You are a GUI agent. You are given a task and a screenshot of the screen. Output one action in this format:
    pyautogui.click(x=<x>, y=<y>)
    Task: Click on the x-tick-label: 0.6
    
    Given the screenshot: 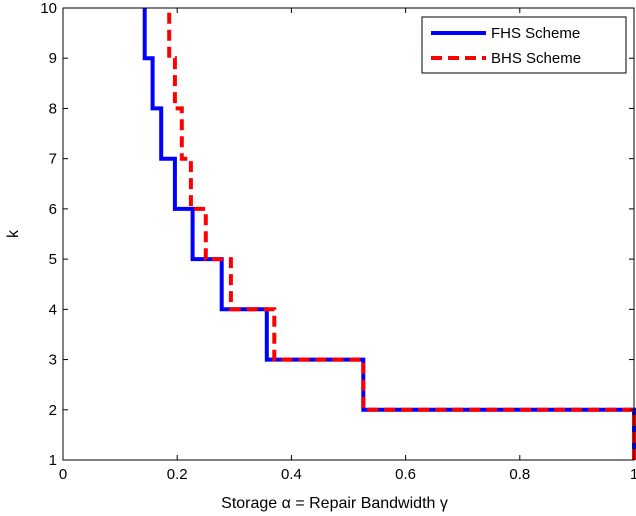 What is the action you would take?
    pyautogui.click(x=405, y=474)
    